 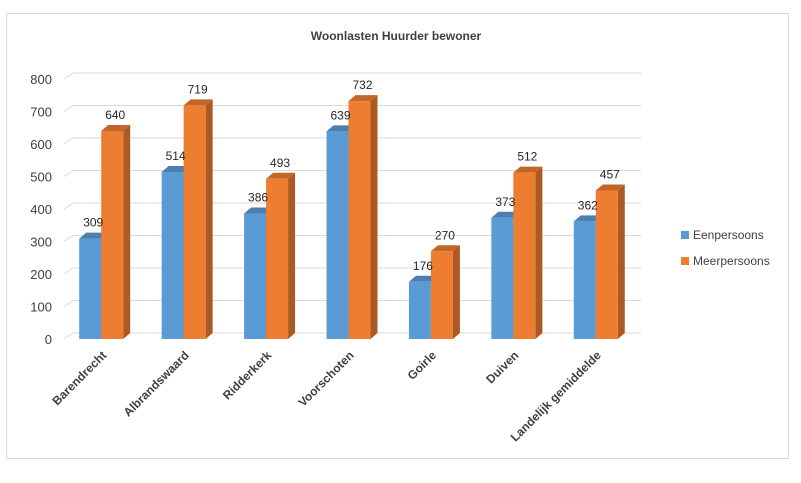 What do you see at coordinates (198, 89) in the screenshot?
I see `data-label: 719` at bounding box center [198, 89].